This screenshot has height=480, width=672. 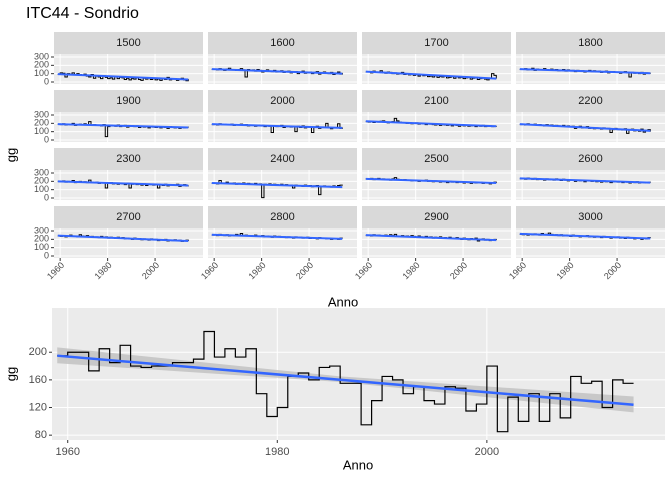 I want to click on strip-label: 2600, so click(x=590, y=159).